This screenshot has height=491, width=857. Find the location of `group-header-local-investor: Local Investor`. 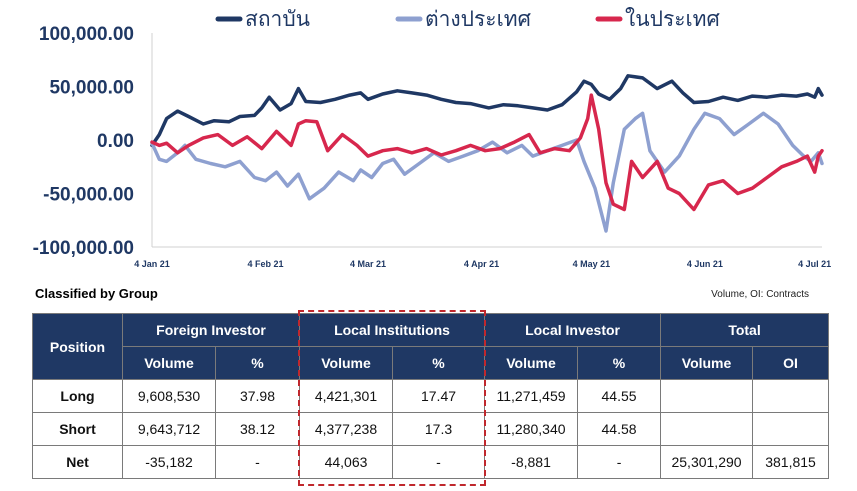

group-header-local-investor: Local Investor is located at coordinates (573, 330).